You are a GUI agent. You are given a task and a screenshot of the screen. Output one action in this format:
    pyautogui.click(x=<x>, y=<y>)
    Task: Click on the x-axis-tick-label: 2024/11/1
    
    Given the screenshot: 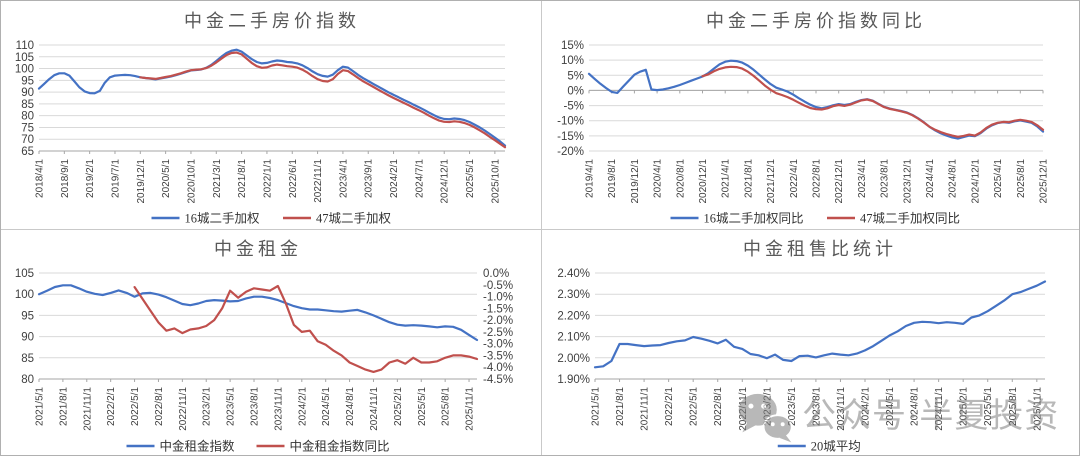 What is the action you would take?
    pyautogui.click(x=374, y=409)
    